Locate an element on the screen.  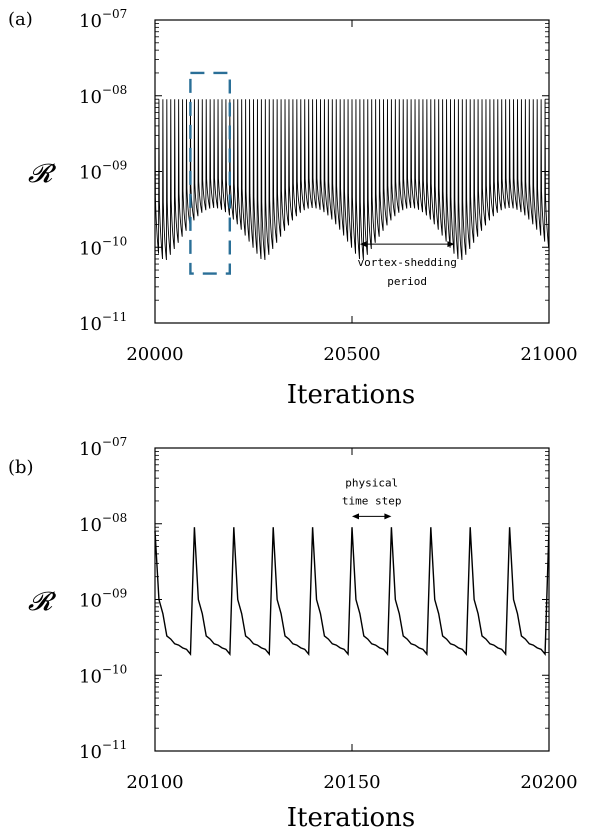
panel-a-y-tick-labels: 10−07 10−08 10−09 10−10 10−11 is located at coordinates (103, 171).